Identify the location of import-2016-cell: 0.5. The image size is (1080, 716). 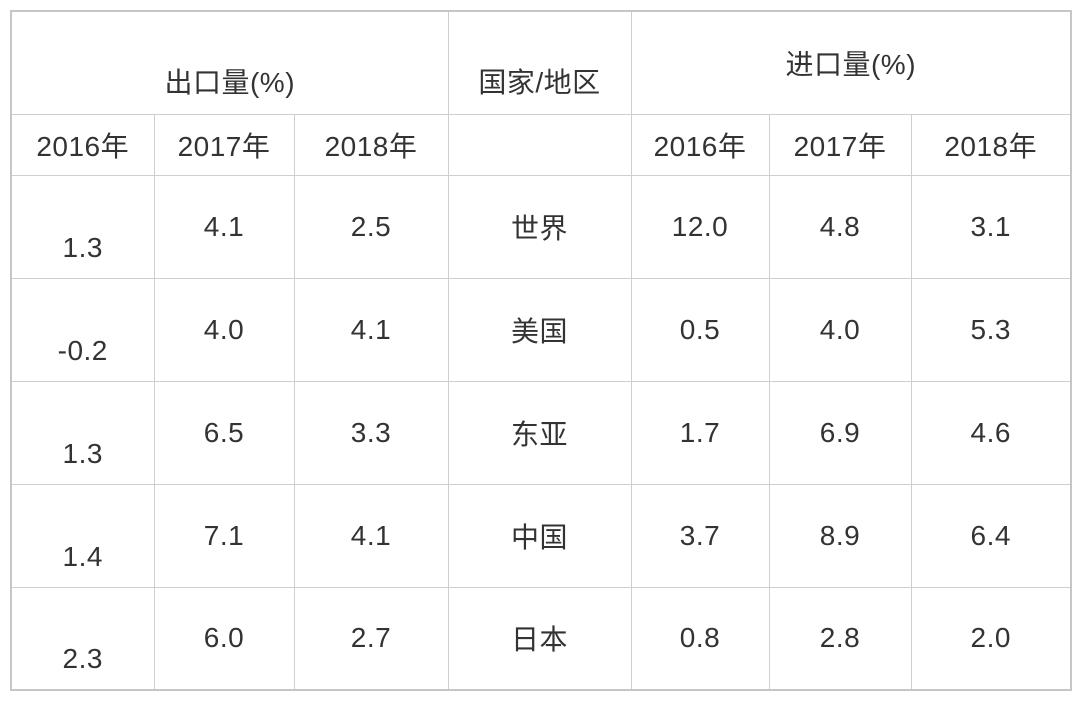
(700, 329).